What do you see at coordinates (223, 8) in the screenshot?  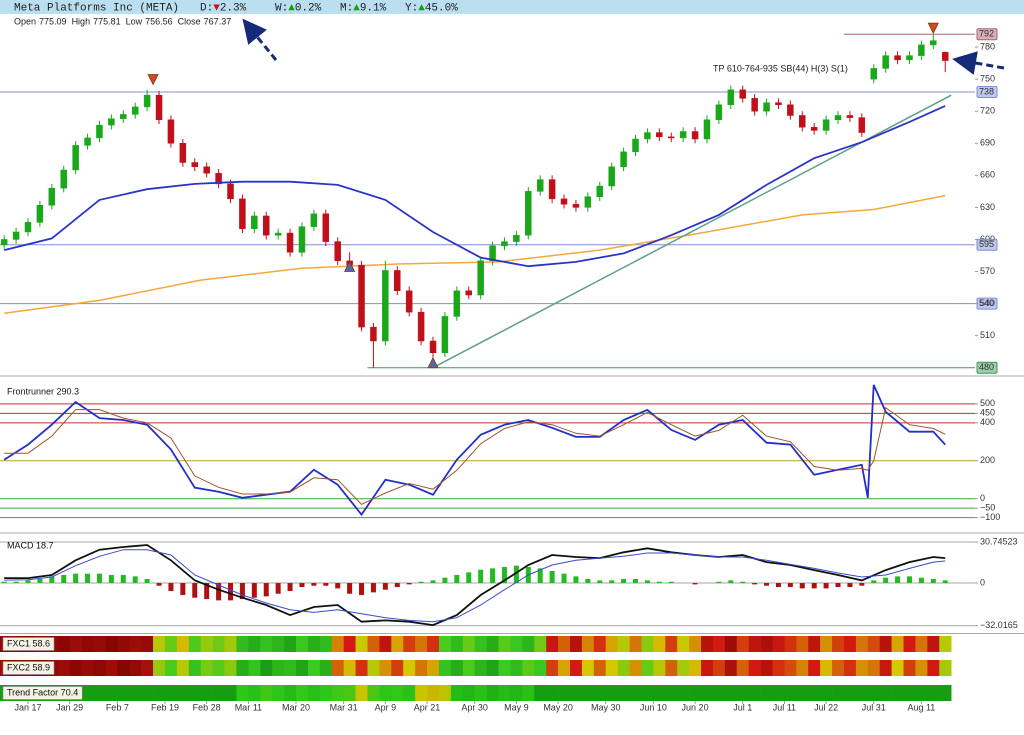 I see `change: D:▼2.3%` at bounding box center [223, 8].